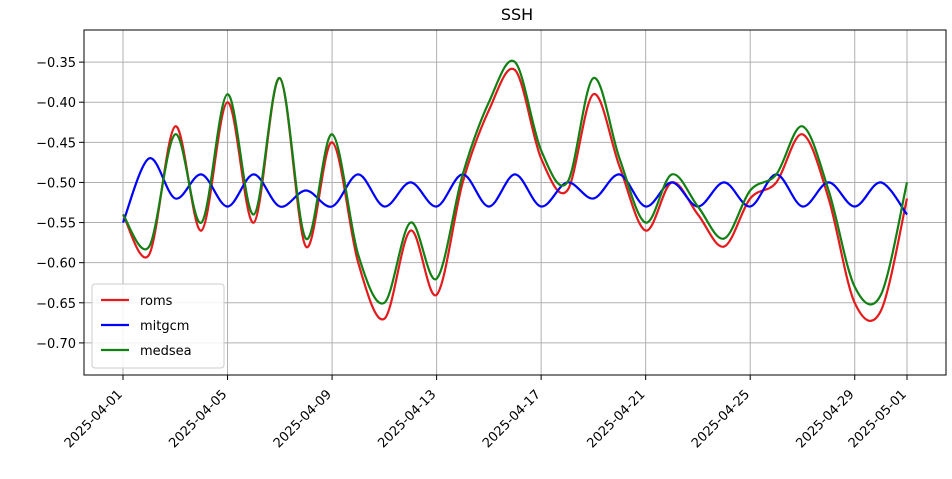  What do you see at coordinates (616, 419) in the screenshot?
I see `x-tick-label: 2025-04-21` at bounding box center [616, 419].